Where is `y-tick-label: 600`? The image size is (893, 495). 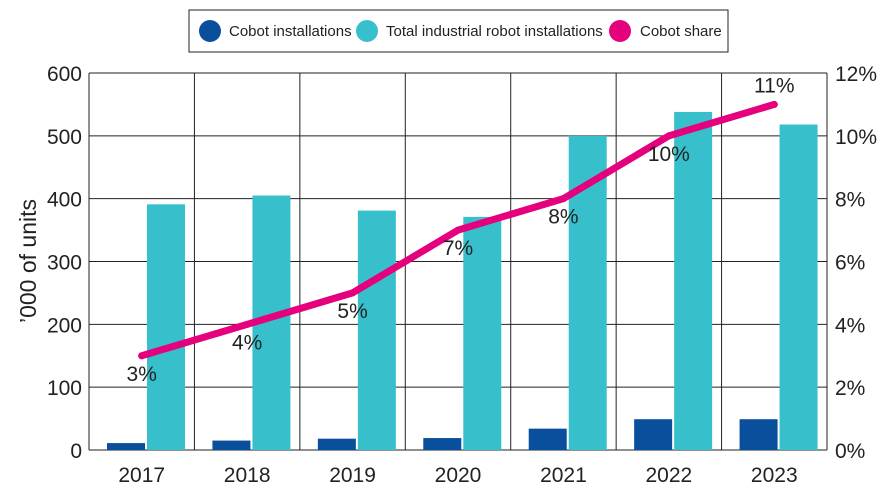 y-tick-label: 600 is located at coordinates (64, 74).